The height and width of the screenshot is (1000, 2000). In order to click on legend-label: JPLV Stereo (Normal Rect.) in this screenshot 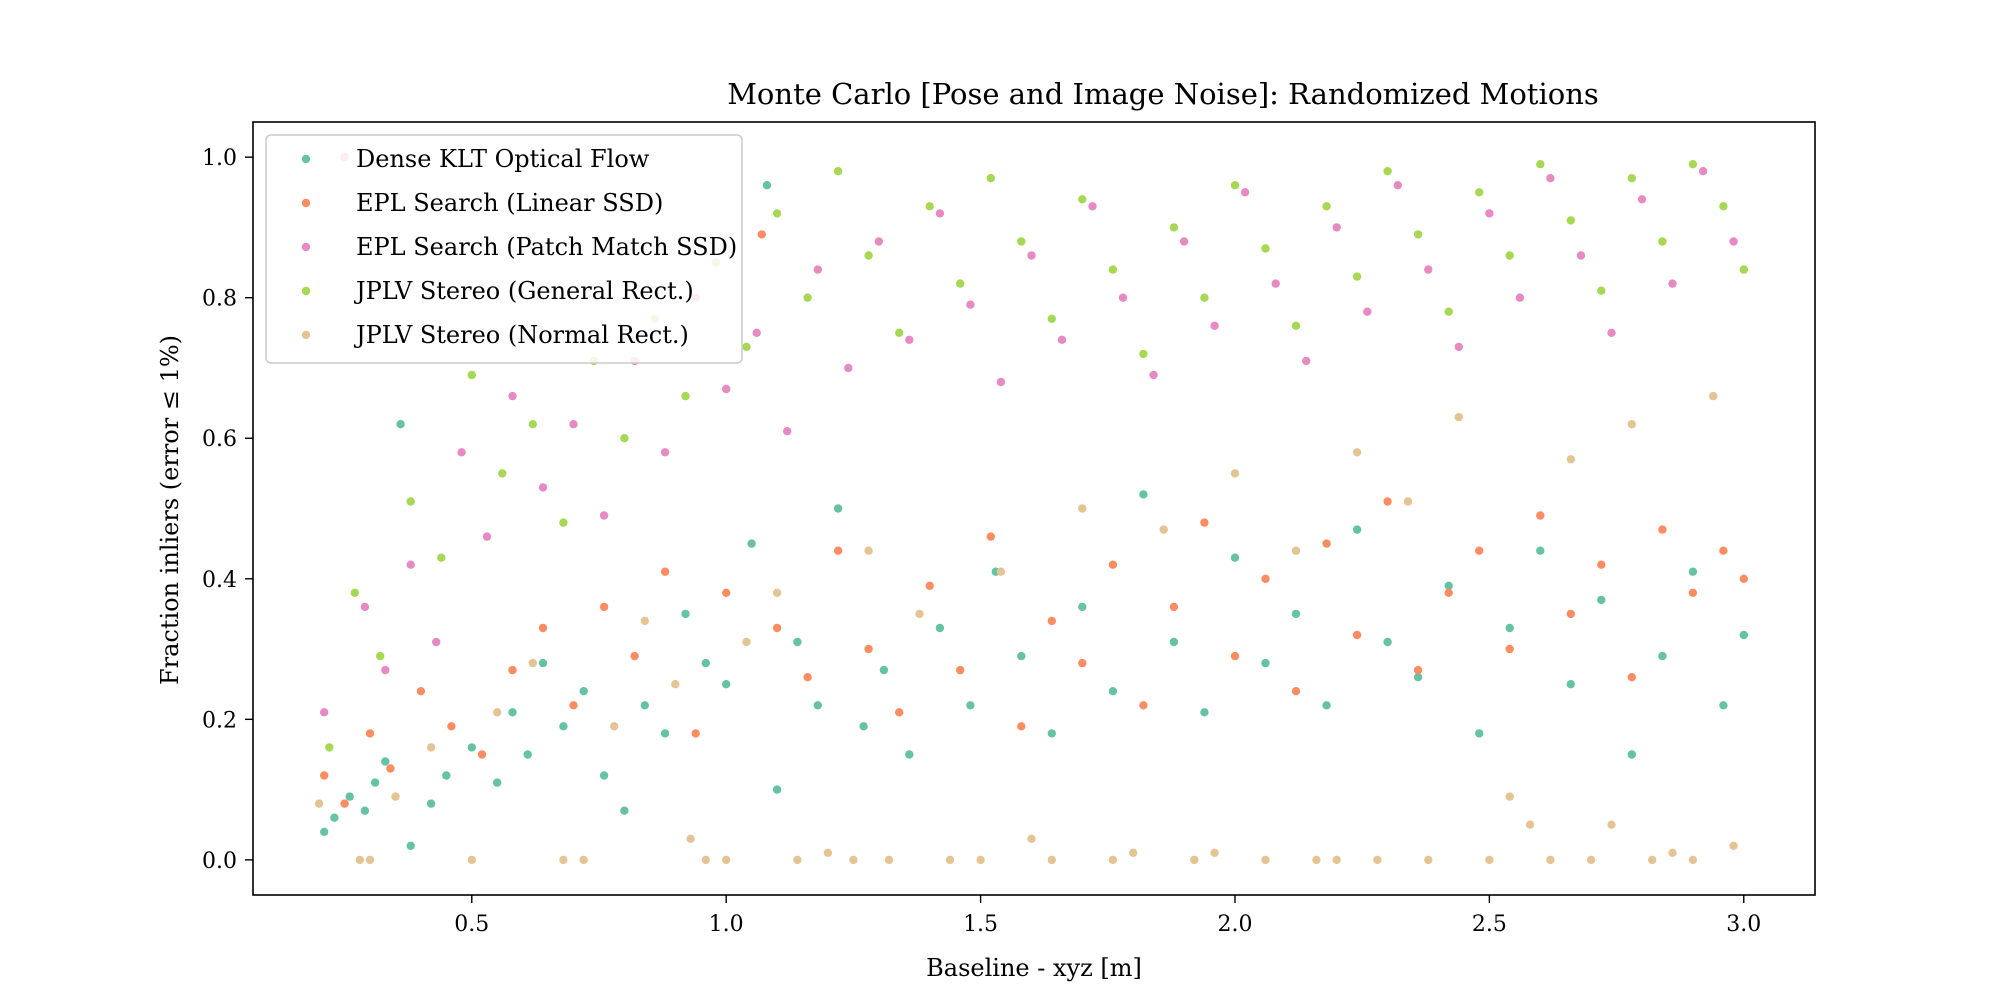, I will do `click(521, 335)`.